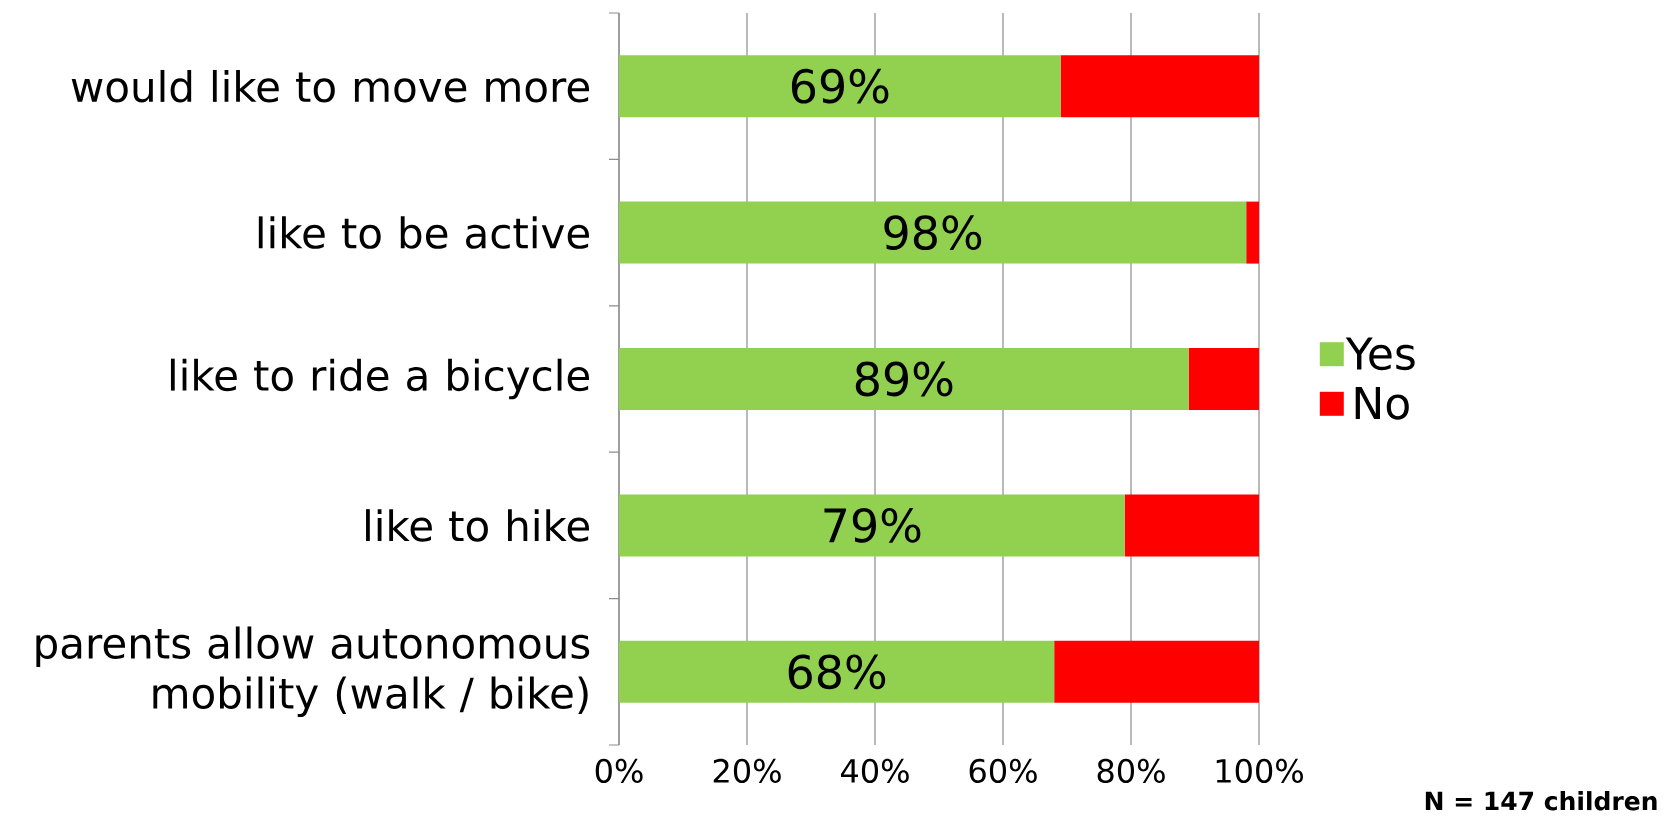  I want to click on x-tick-label: 40%, so click(875, 770).